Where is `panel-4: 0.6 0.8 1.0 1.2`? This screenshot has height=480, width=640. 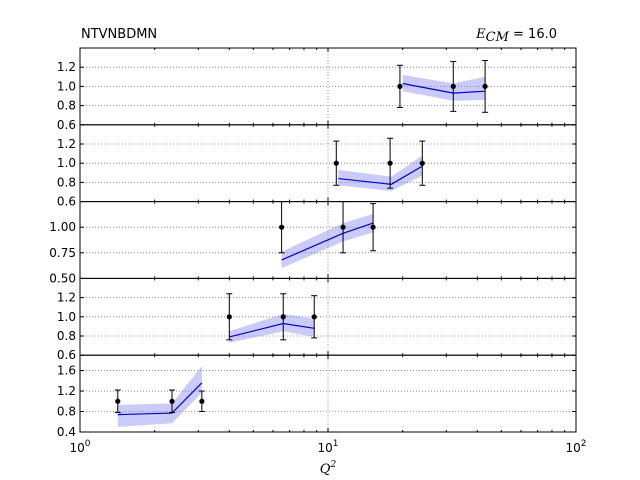 panel-4: 0.6 0.8 1.0 1.2 is located at coordinates (317, 319).